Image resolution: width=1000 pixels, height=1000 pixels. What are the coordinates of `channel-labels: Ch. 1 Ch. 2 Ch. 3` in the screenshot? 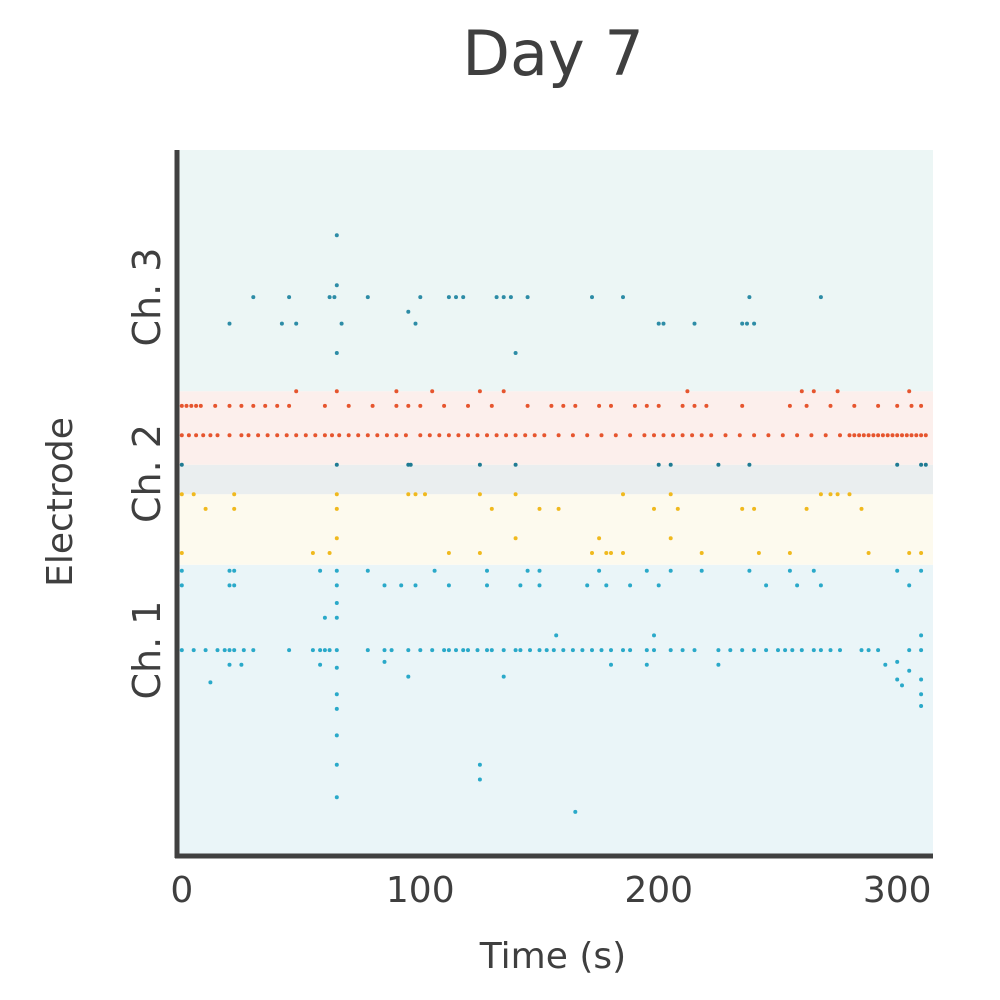 It's located at (147, 474).